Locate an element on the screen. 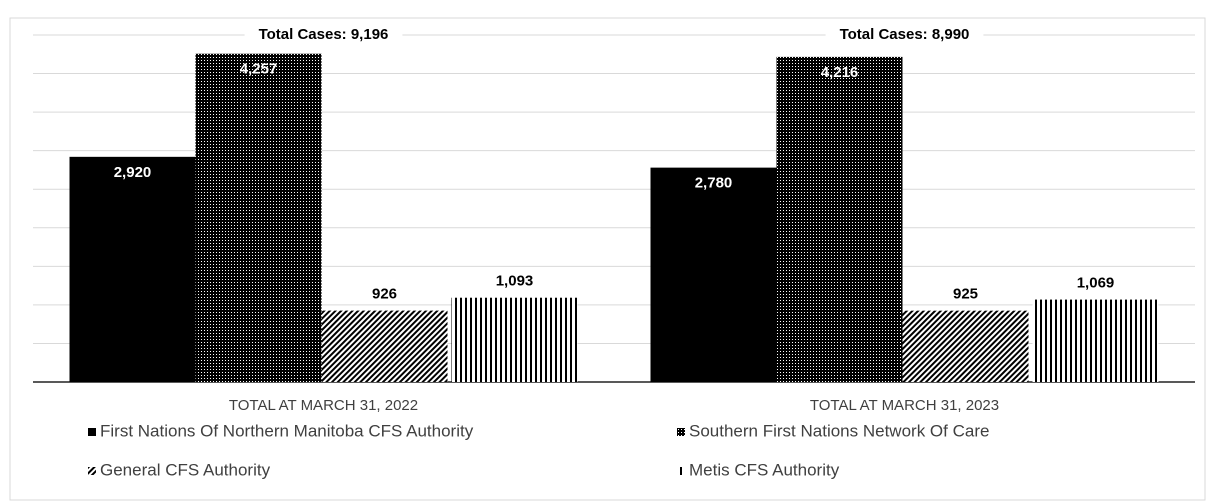  legend-label: General CFS Authority is located at coordinates (185, 469).